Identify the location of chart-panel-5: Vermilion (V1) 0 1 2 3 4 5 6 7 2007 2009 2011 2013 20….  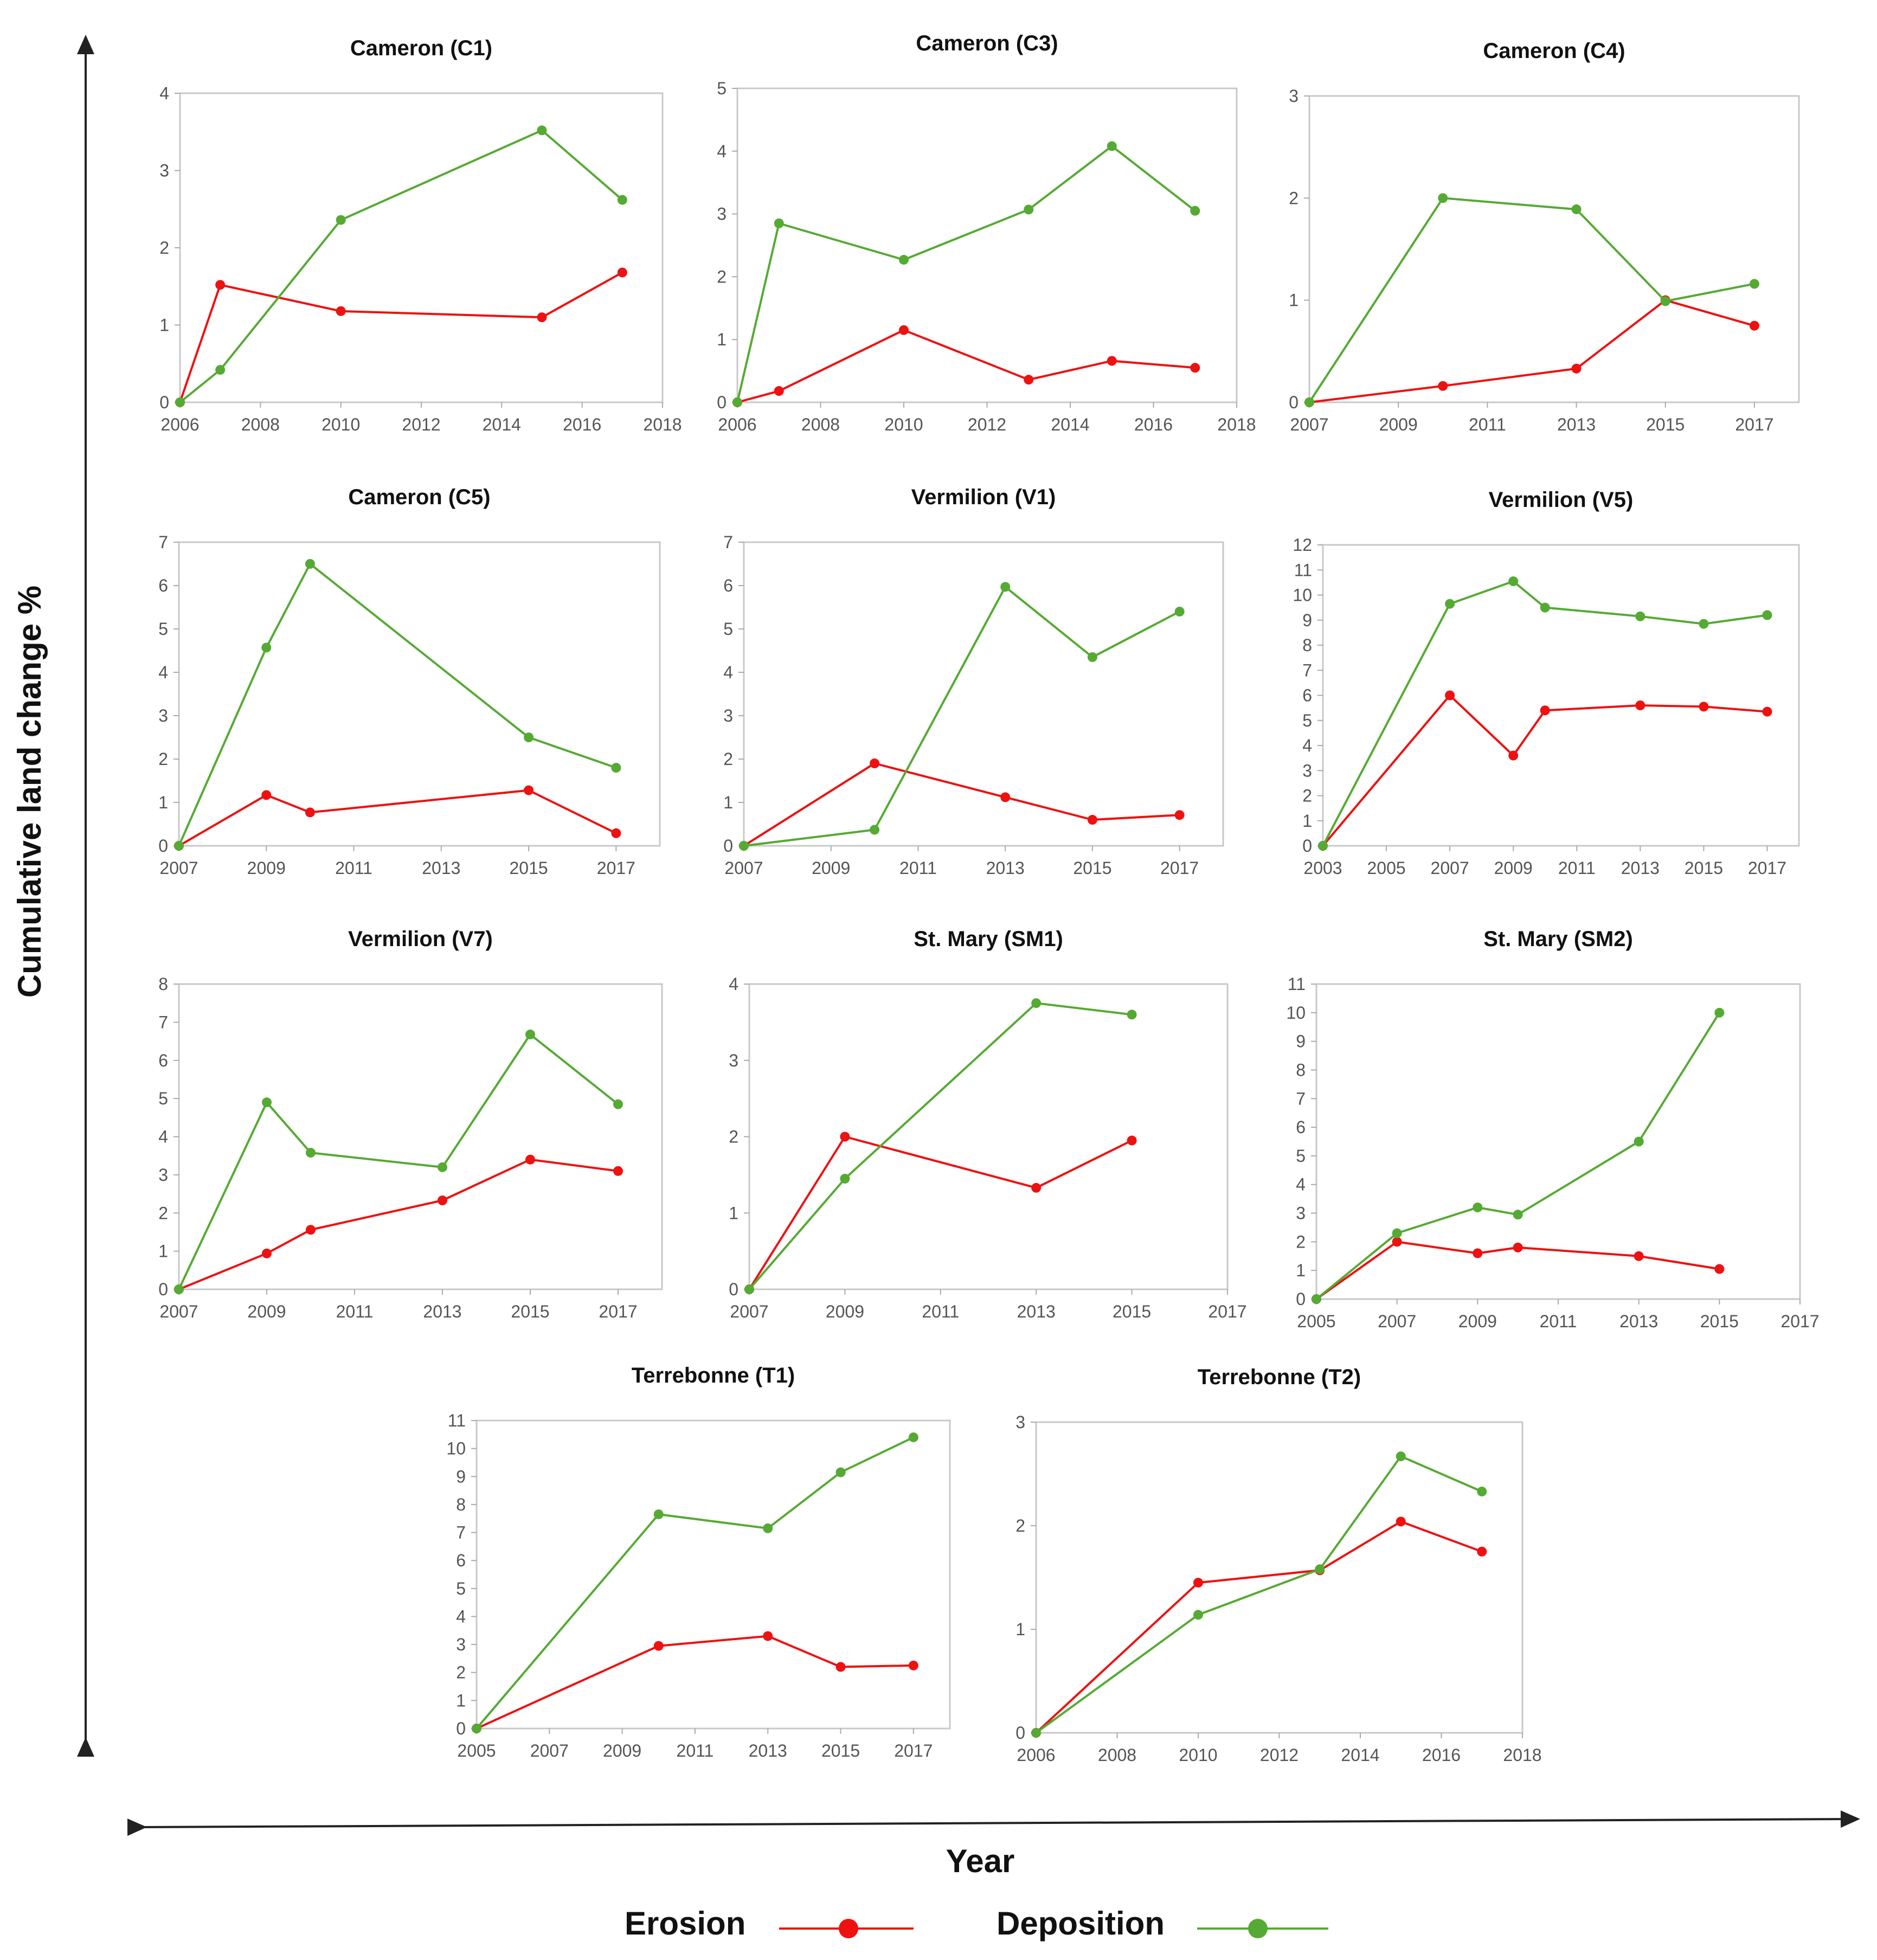
(974, 681).